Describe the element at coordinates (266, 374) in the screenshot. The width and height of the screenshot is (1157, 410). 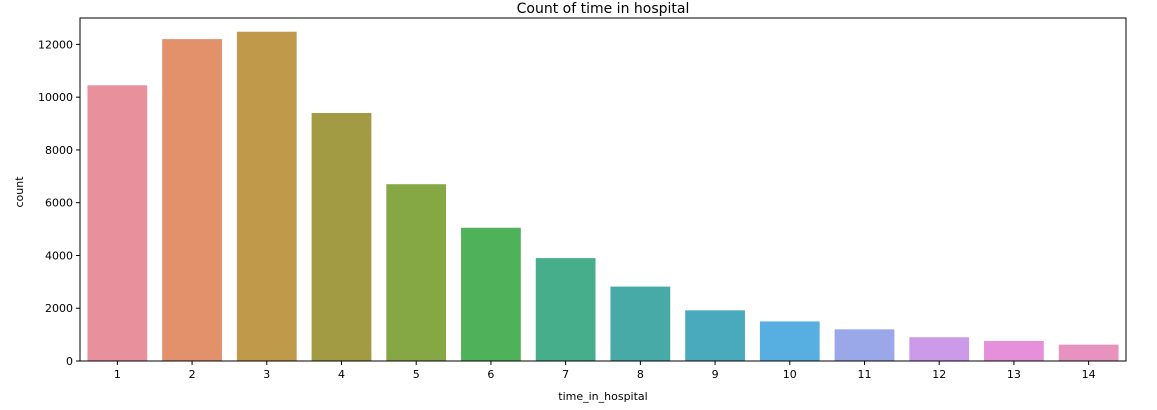
I see `x-tick-label: 3` at that location.